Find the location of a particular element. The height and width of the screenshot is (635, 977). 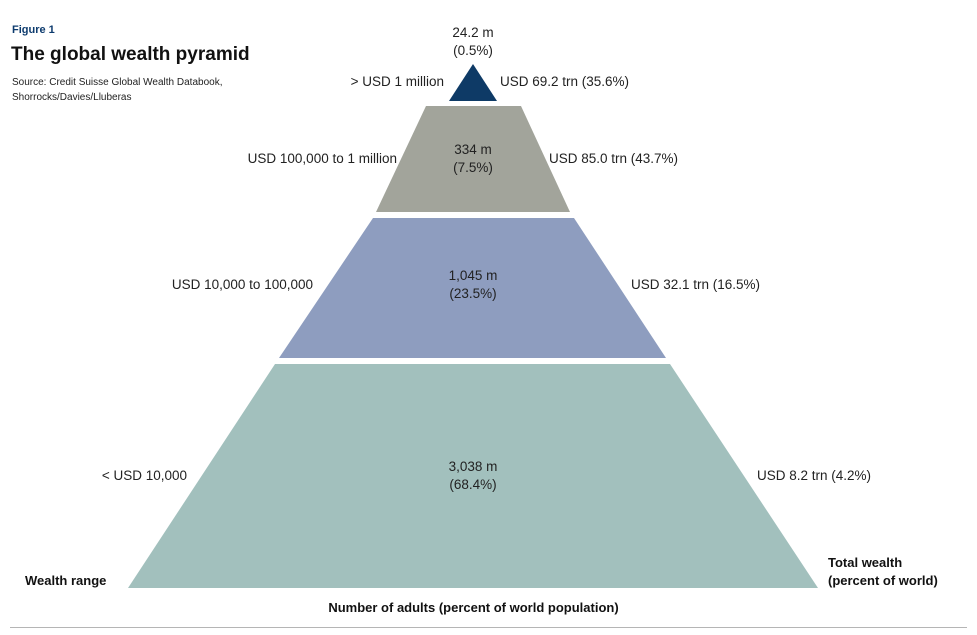

figure-label: Figure 1 is located at coordinates (33, 30).